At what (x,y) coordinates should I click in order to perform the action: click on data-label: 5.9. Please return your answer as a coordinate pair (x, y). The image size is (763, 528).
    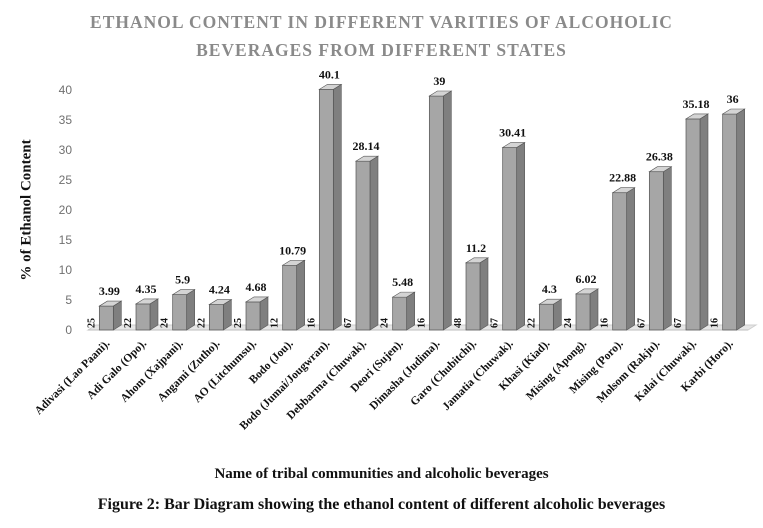
    Looking at the image, I should click on (182, 280).